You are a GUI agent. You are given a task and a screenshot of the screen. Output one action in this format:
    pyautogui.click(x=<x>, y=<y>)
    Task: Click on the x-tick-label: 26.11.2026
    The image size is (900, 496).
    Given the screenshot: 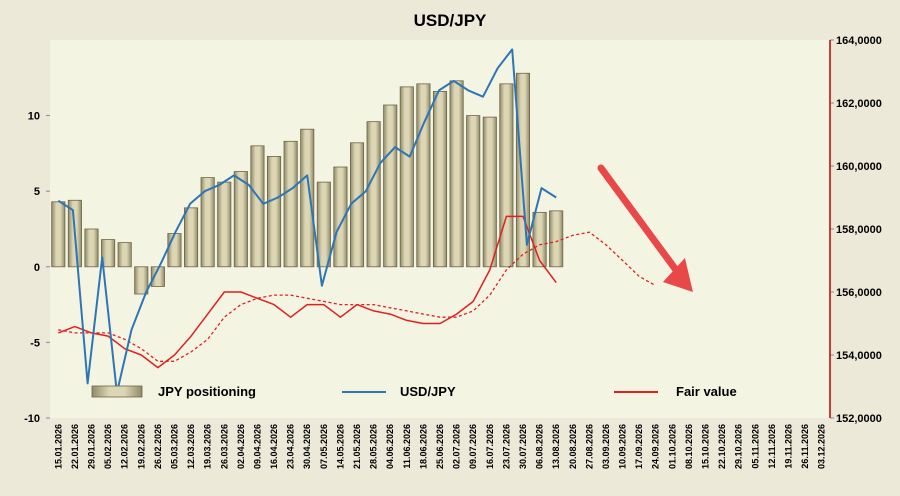 What is the action you would take?
    pyautogui.click(x=805, y=446)
    